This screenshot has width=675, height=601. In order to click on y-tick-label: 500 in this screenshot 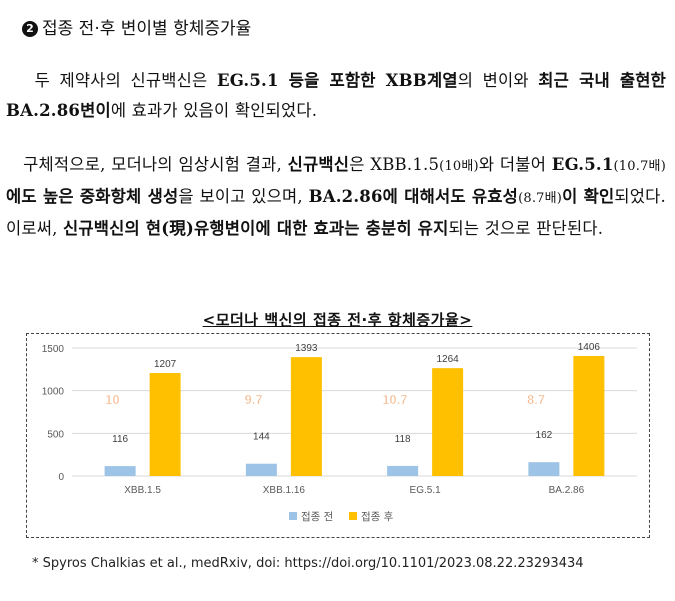, I will do `click(55, 434)`.